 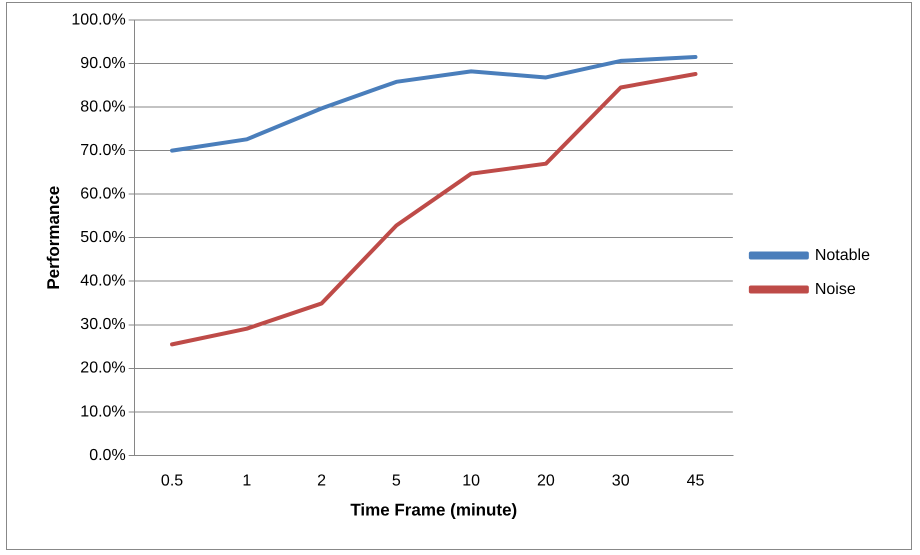 I want to click on y-tick-label: 50.0%, so click(x=103, y=237).